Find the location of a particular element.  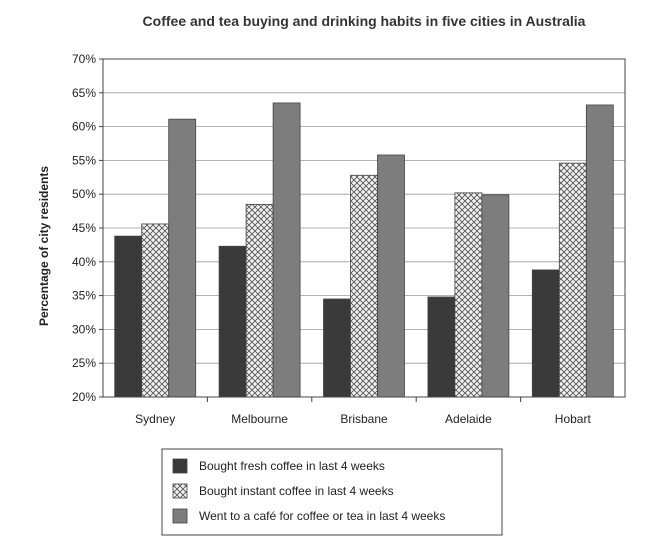

x-tick-label: Sydney is located at coordinates (155, 419).